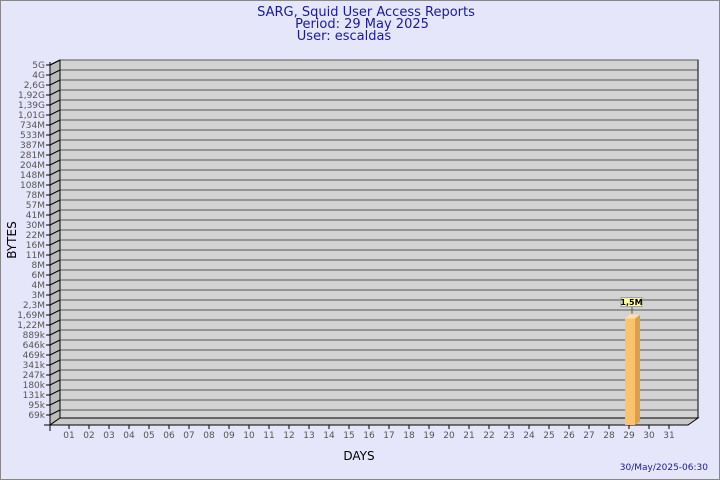 The height and width of the screenshot is (480, 720). I want to click on y-tick-label: 69k, so click(36, 416).